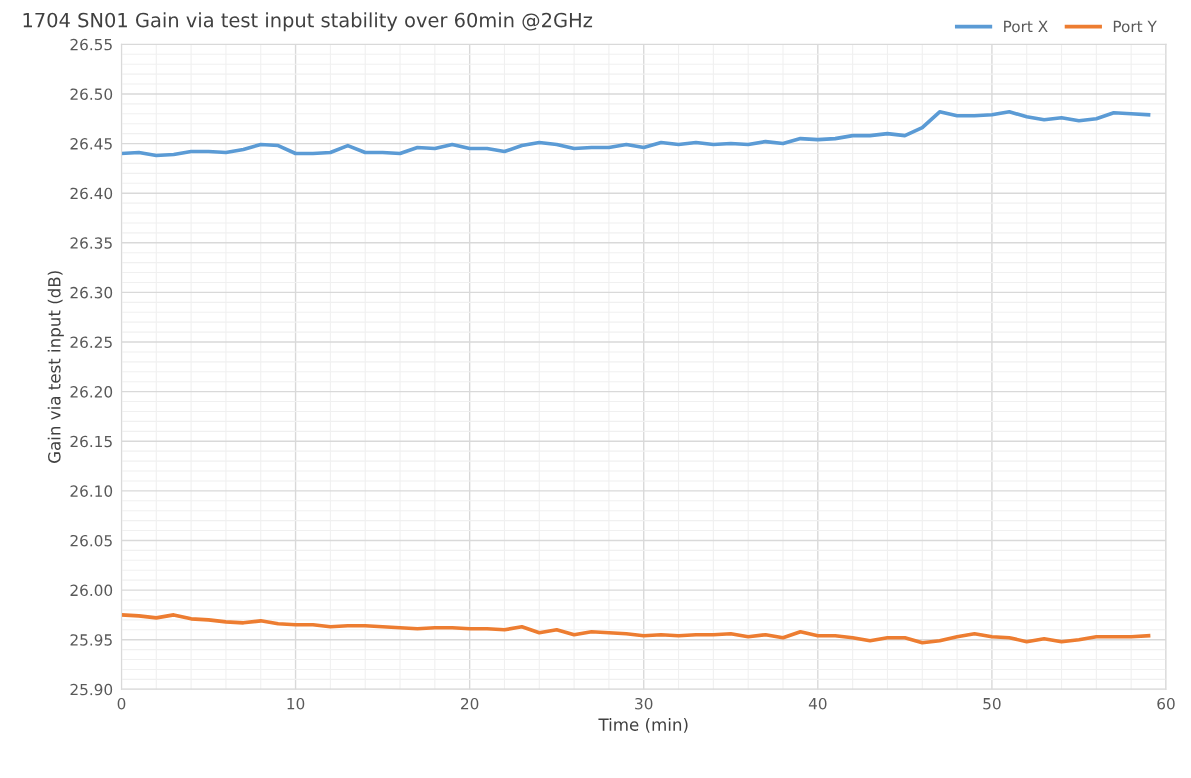  What do you see at coordinates (296, 703) in the screenshot?
I see `x-tick-label: 10` at bounding box center [296, 703].